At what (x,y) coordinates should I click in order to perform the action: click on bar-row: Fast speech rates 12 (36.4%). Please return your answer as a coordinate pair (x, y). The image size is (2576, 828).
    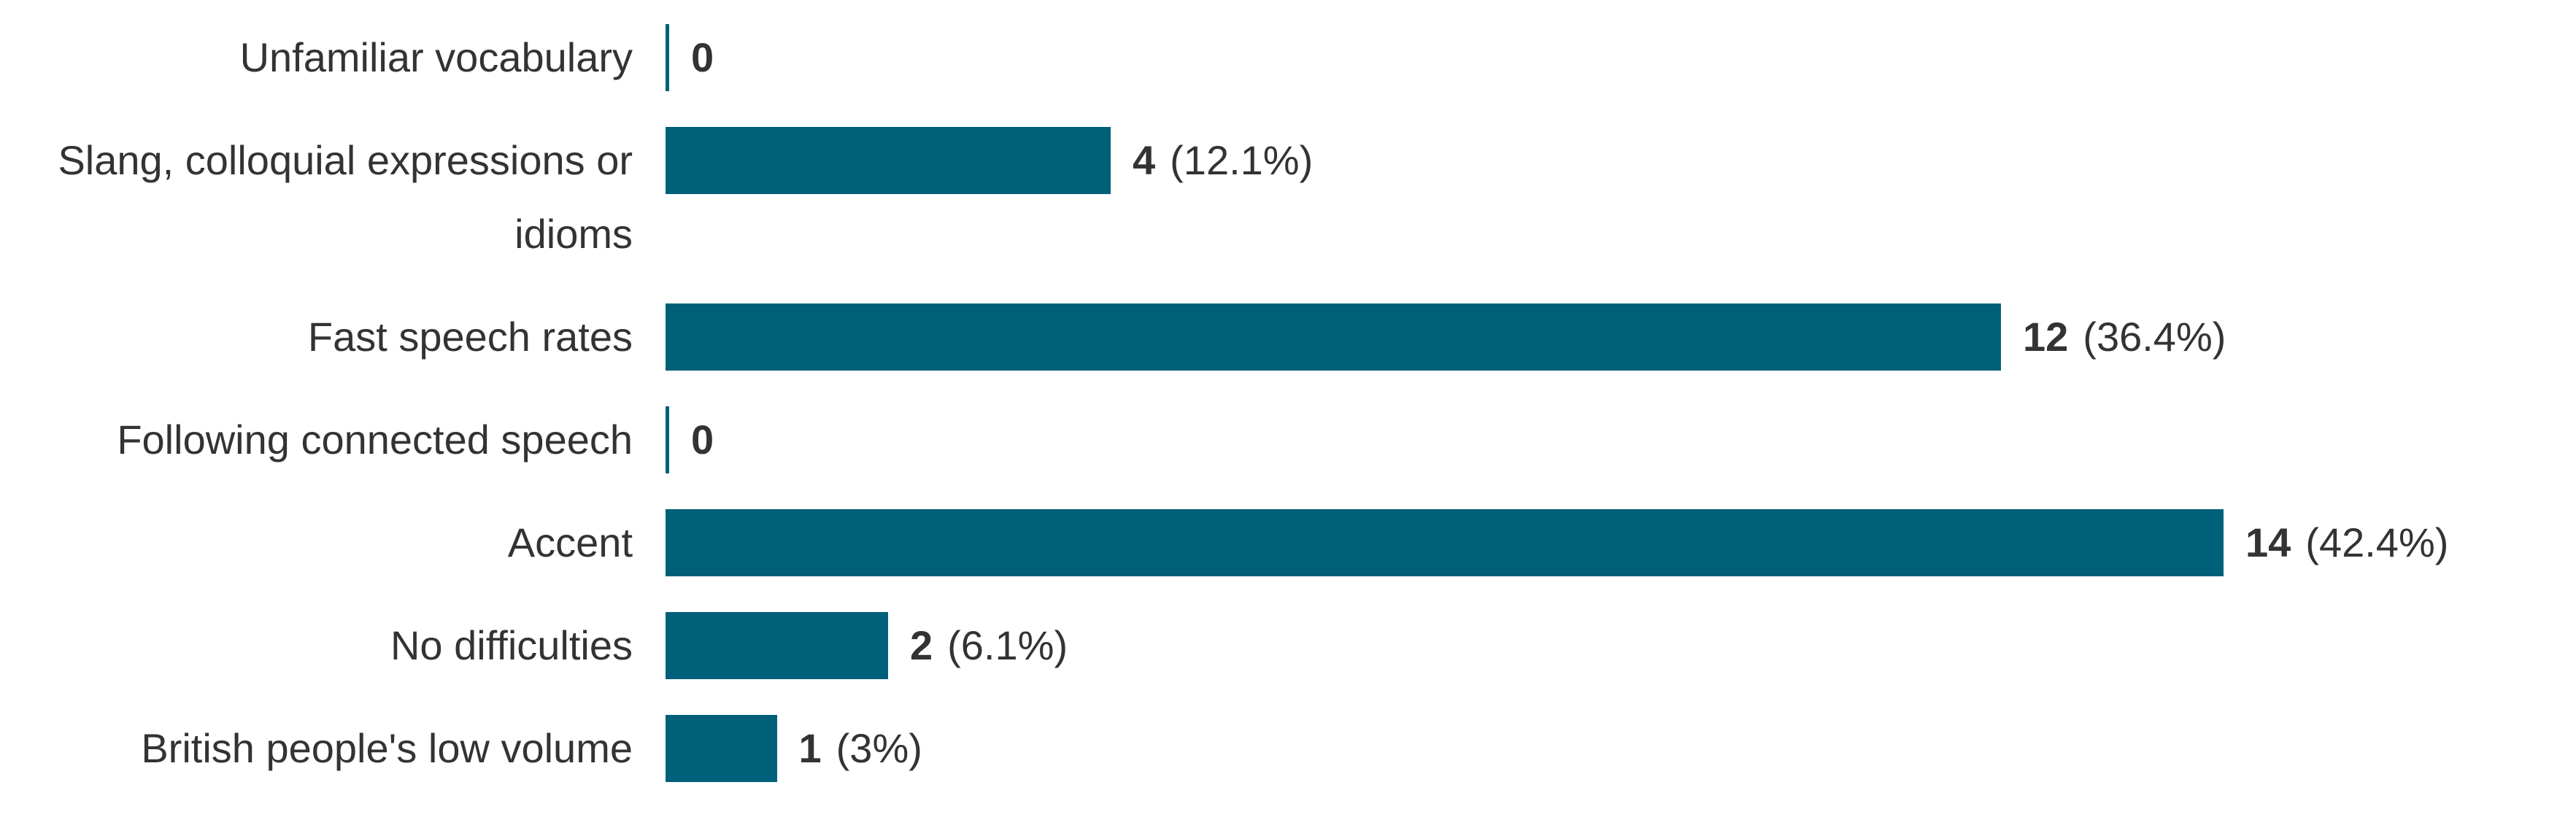
    Looking at the image, I should click on (1288, 337).